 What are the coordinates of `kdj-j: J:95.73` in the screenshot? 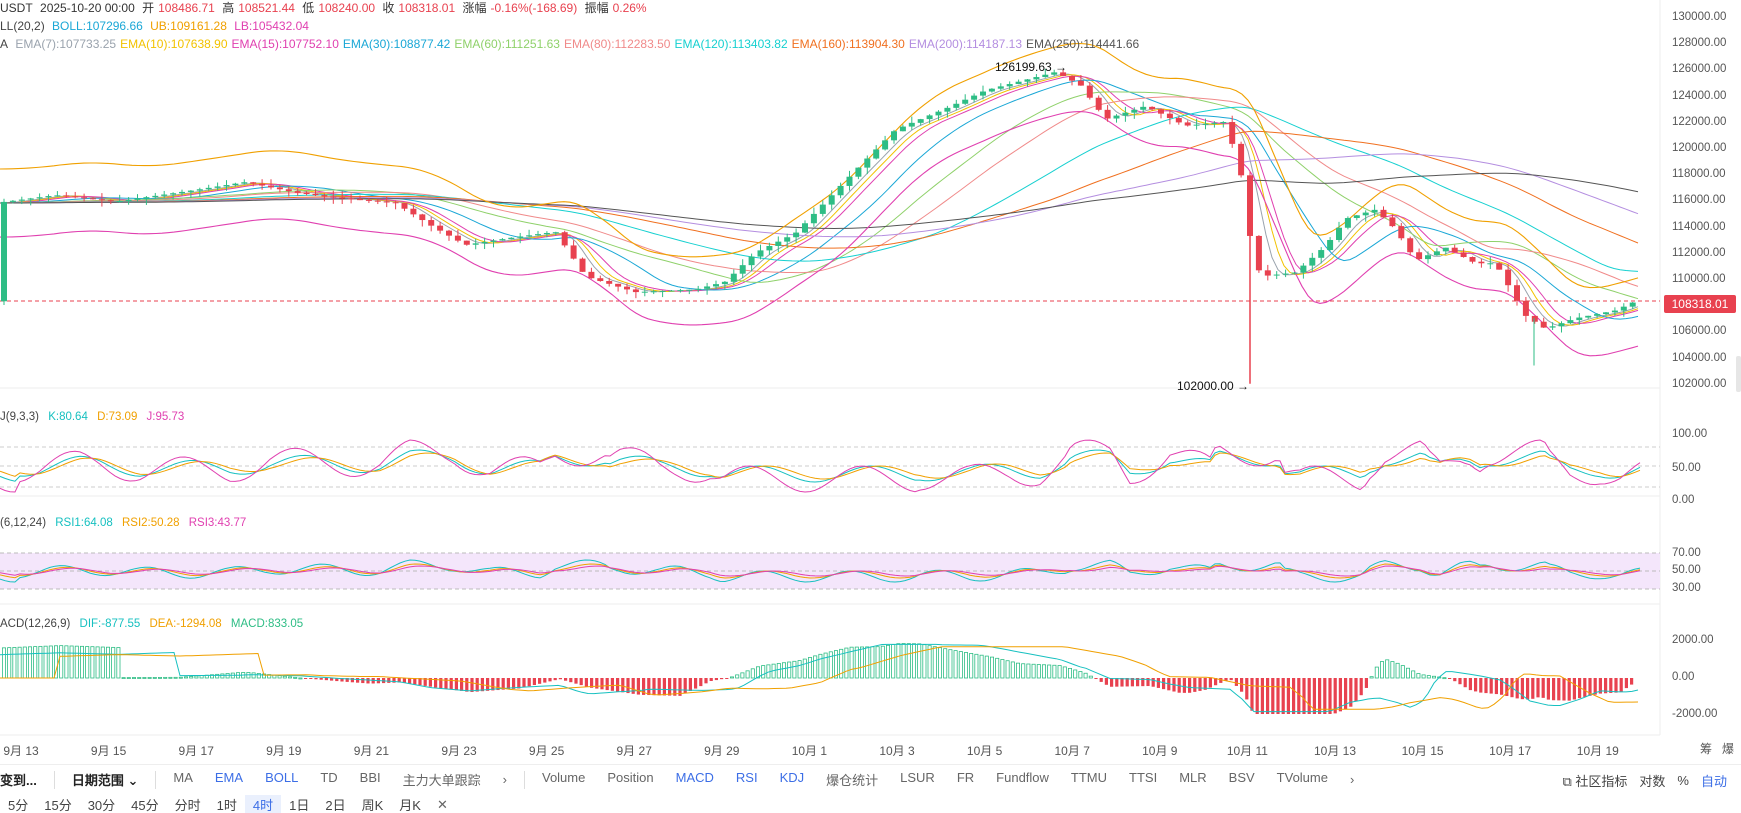 It's located at (165, 417).